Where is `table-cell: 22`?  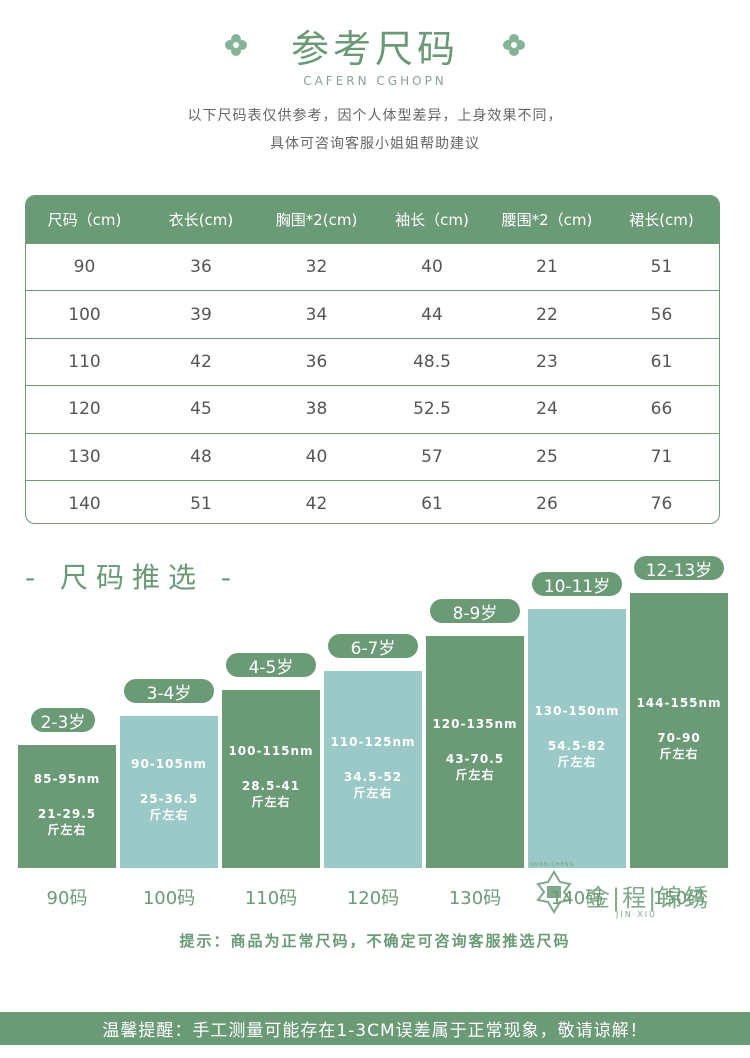 table-cell: 22 is located at coordinates (547, 314).